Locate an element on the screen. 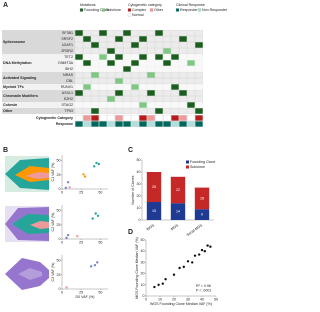  x-axis-label: WGS Founding Clone Median VAF (%) is located at coordinates (181, 304).